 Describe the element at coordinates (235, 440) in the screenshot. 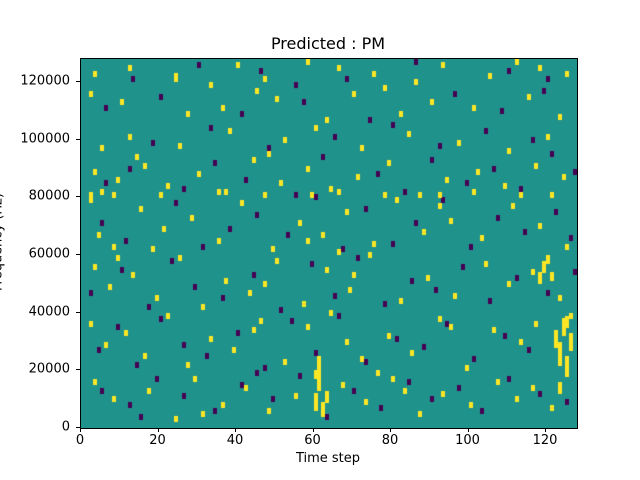

I see `x-tick-label: 40` at that location.